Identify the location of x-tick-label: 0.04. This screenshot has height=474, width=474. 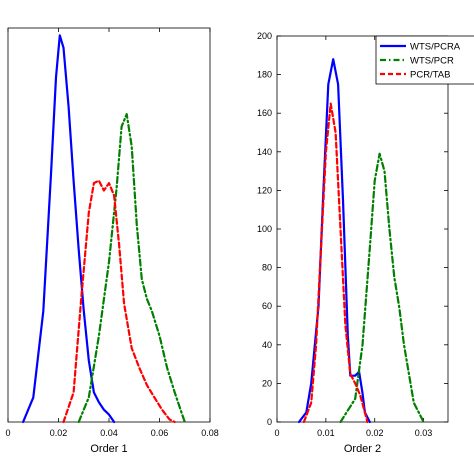
(109, 433).